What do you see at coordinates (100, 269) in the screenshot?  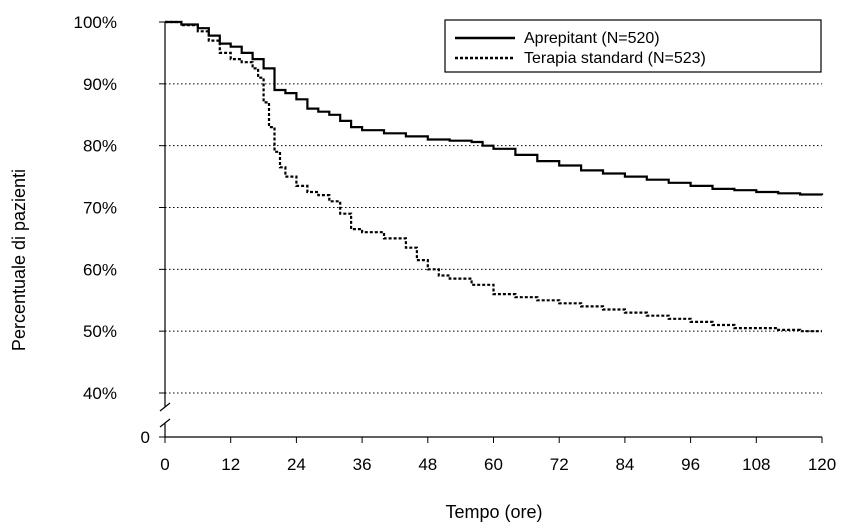 I see `y-tick-label-60%: 60%` at bounding box center [100, 269].